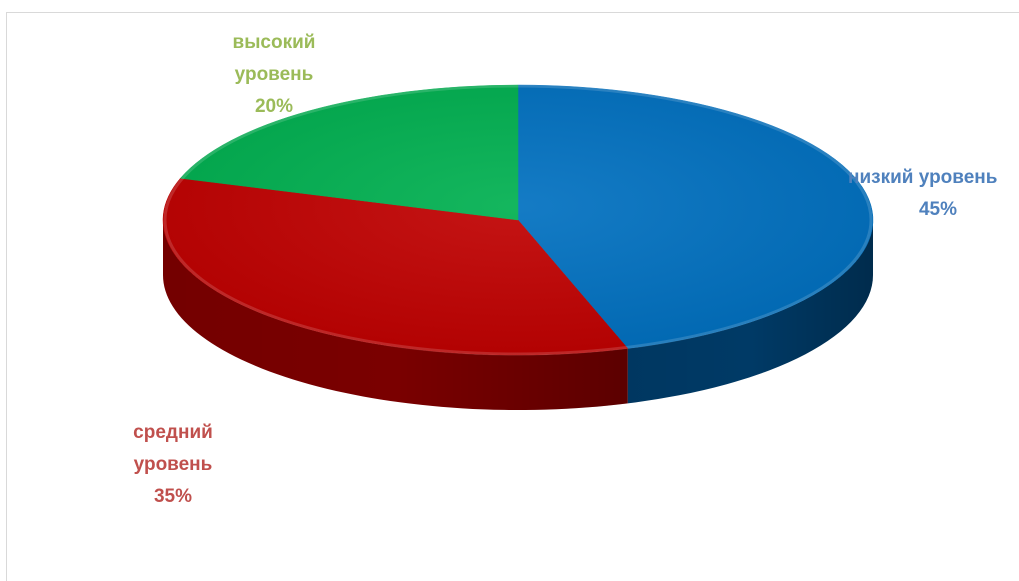 The image size is (1019, 581). Describe the element at coordinates (173, 432) in the screenshot. I see `label-mid-line1: средний` at that location.